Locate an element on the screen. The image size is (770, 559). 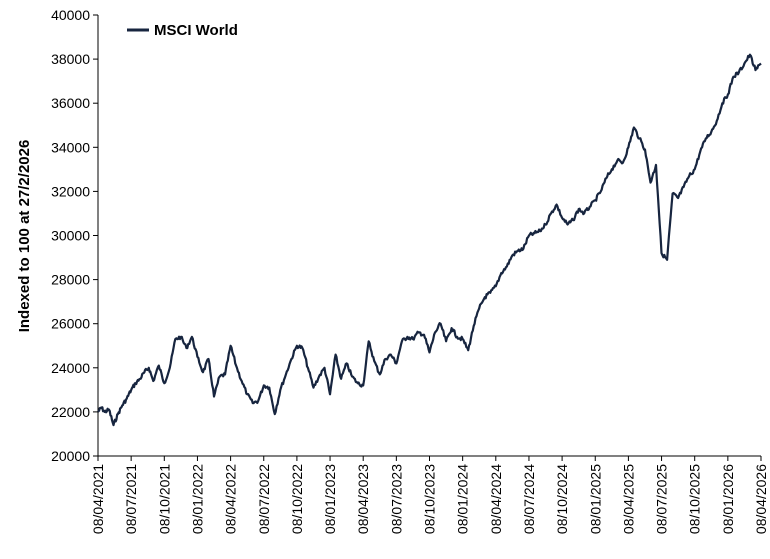
y-tick-label: 20000 is located at coordinates (70, 456).